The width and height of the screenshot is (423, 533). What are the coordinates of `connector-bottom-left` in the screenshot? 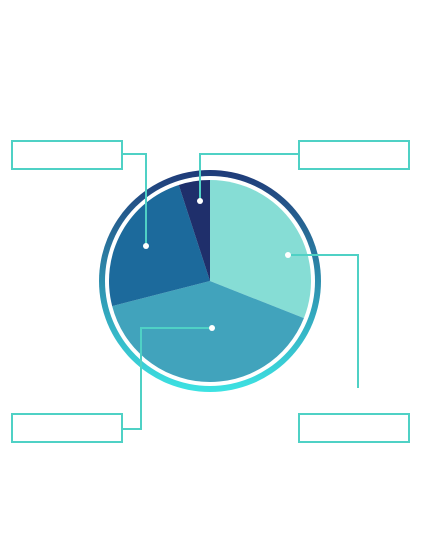 It's located at (167, 378).